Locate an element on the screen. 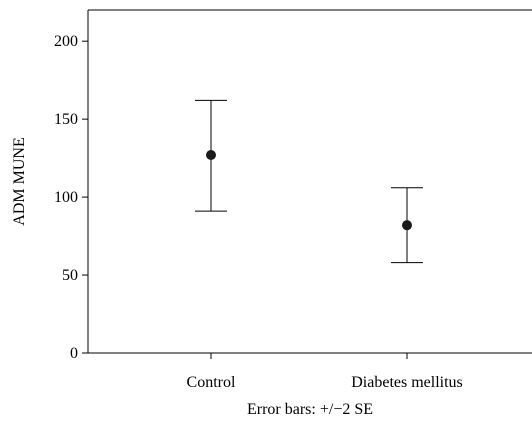  y-axis-ticks: 0 50 100 150 200 is located at coordinates (71, 197).